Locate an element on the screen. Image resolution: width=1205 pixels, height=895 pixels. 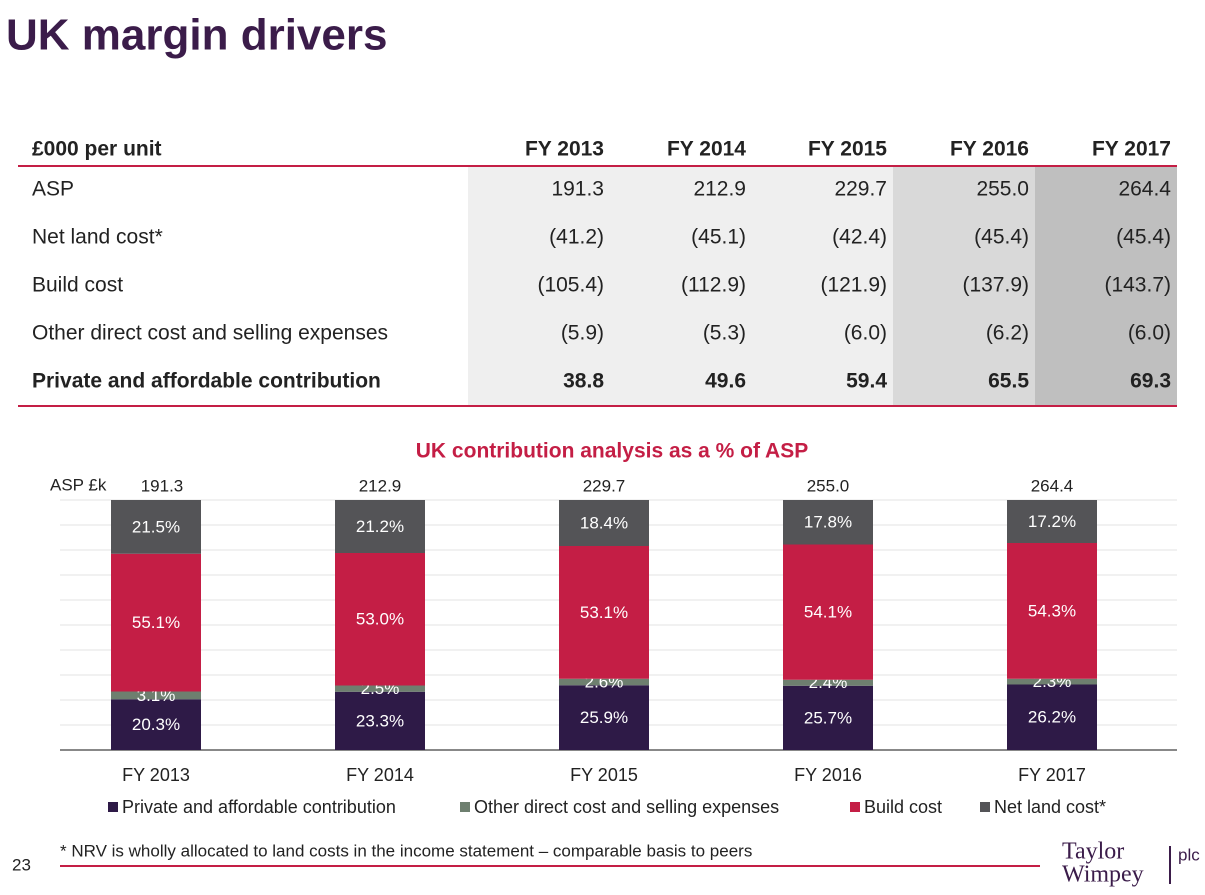
table-cell: (42.4) is located at coordinates (859, 237).